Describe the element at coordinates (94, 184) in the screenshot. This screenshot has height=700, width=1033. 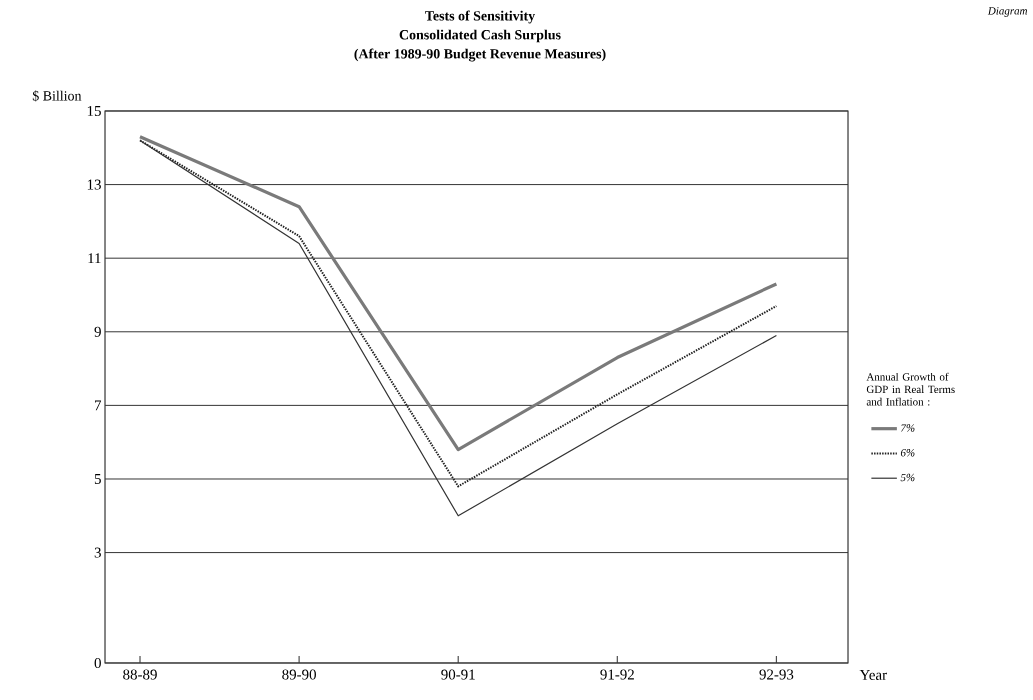
I see `y-tick-label: 13` at that location.